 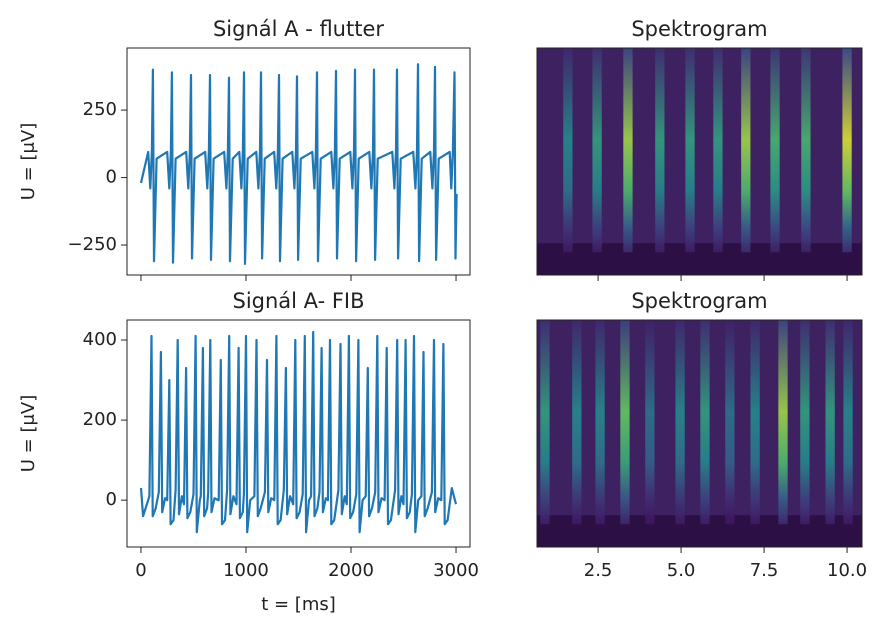 What do you see at coordinates (847, 570) in the screenshot?
I see `x-tick-label: 10.0` at bounding box center [847, 570].